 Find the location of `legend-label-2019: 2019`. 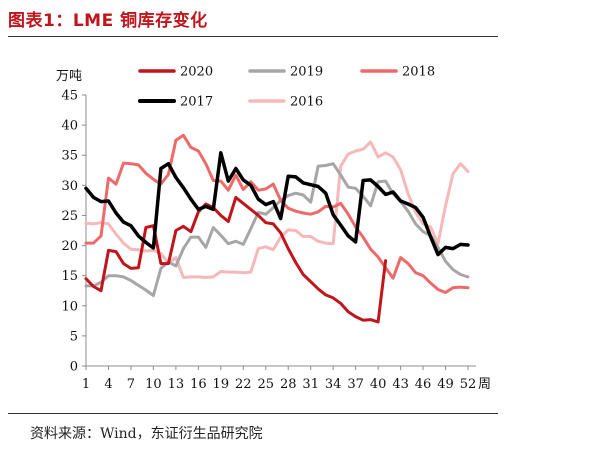

legend-label-2019: 2019 is located at coordinates (306, 72).